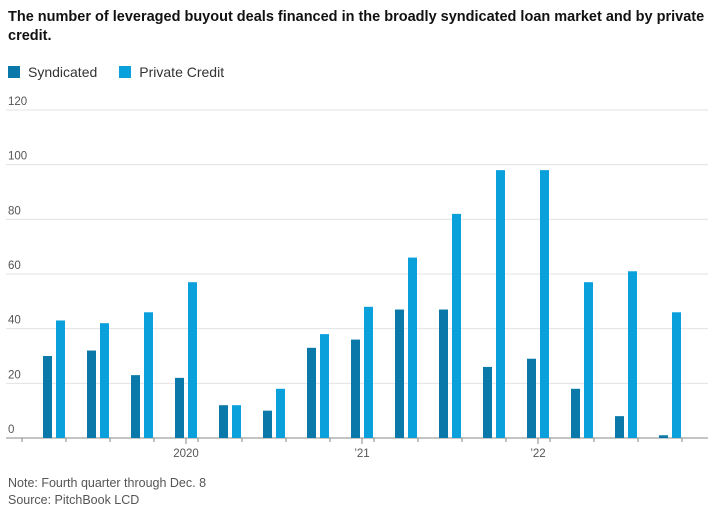 This screenshot has height=509, width=723. I want to click on legend-item-private-credit: Private Credit, so click(171, 72).